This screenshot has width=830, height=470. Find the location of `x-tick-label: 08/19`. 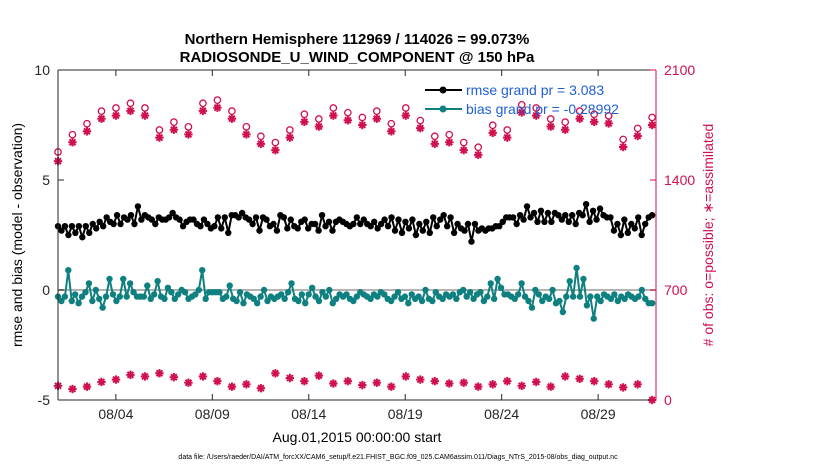

x-tick-label: 08/19 is located at coordinates (405, 414).